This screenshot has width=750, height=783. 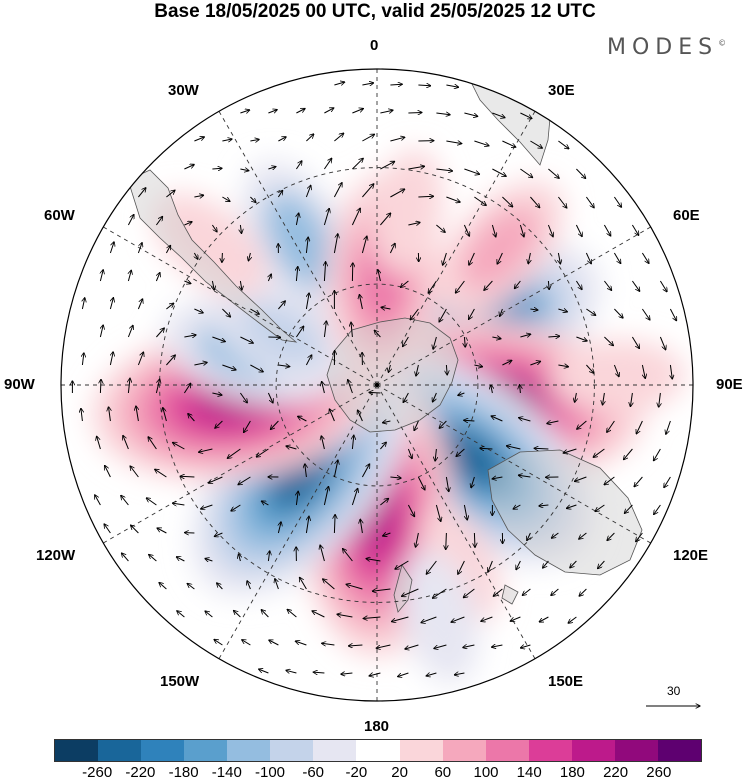 What do you see at coordinates (691, 555) in the screenshot?
I see `lon-label-120e: 120E` at bounding box center [691, 555].